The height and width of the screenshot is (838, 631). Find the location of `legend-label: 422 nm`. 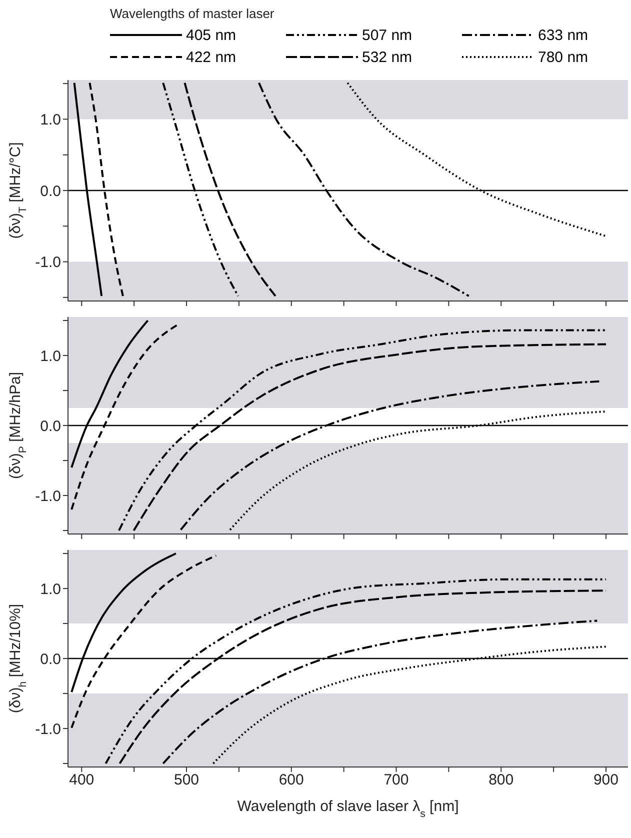

legend-label: 422 nm is located at coordinates (211, 57).